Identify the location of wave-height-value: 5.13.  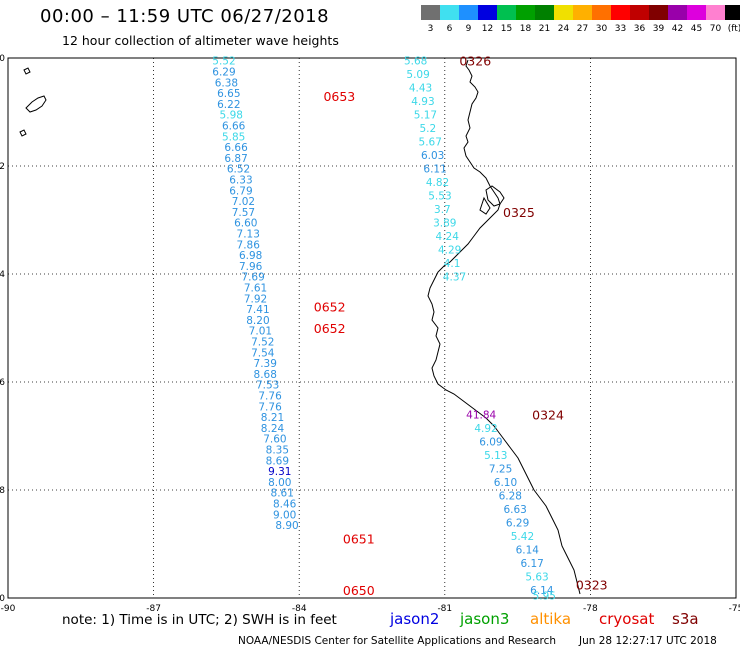
(495, 456).